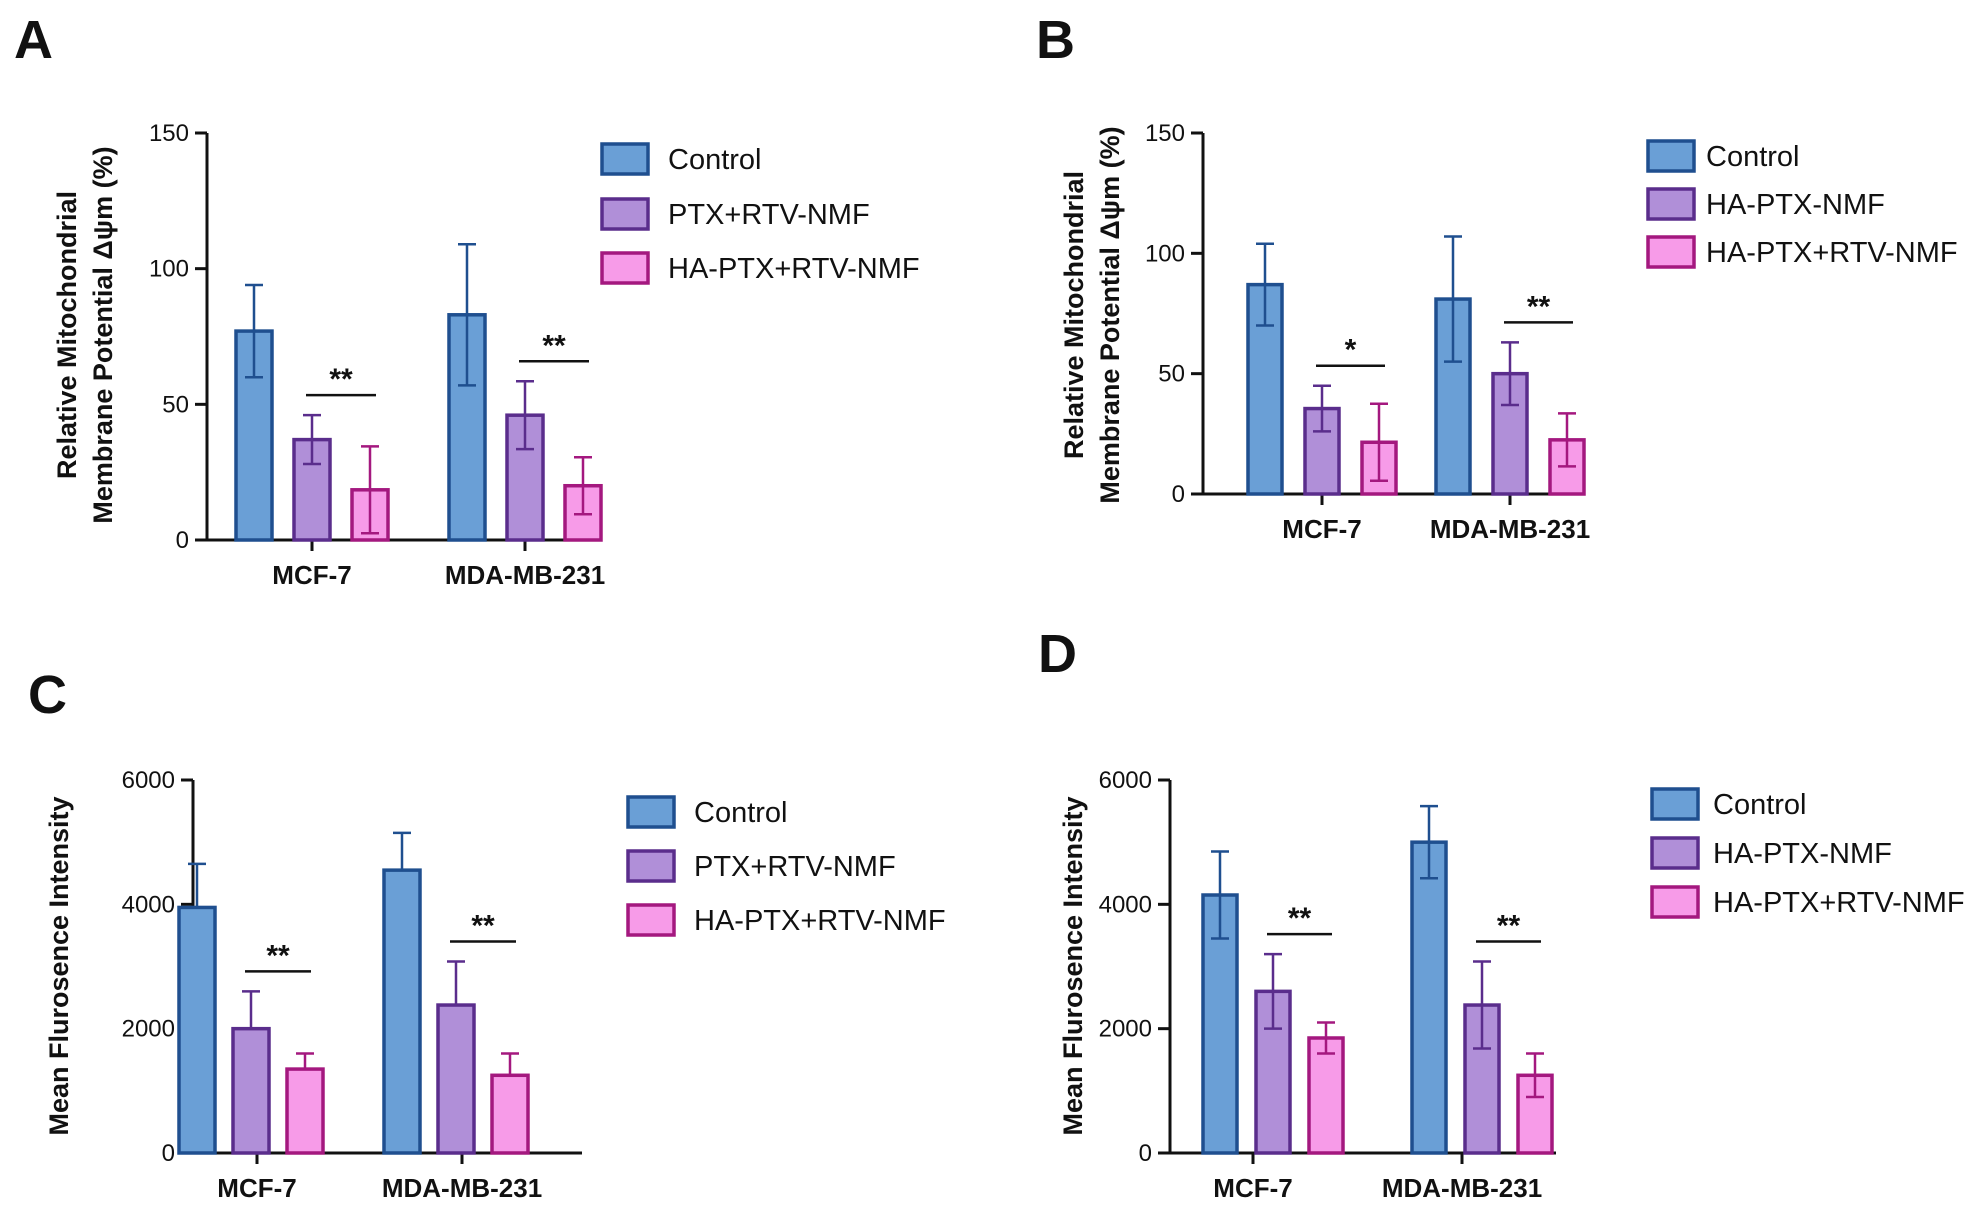 This screenshot has width=1980, height=1215. What do you see at coordinates (1073, 965) in the screenshot?
I see `panel-d-ylabel-line-0: Mean Flurosence Intensity` at bounding box center [1073, 965].